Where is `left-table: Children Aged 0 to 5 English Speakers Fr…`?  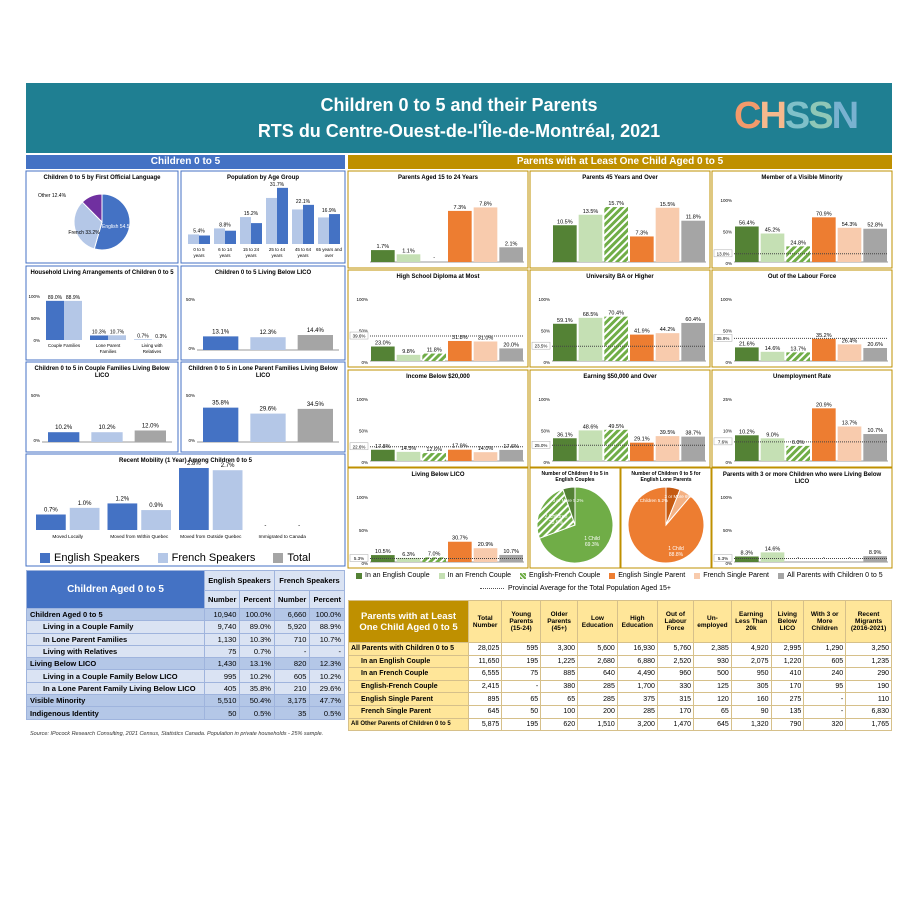 left-table: Children Aged 0 to 5 English Speakers Fr… is located at coordinates (186, 644).